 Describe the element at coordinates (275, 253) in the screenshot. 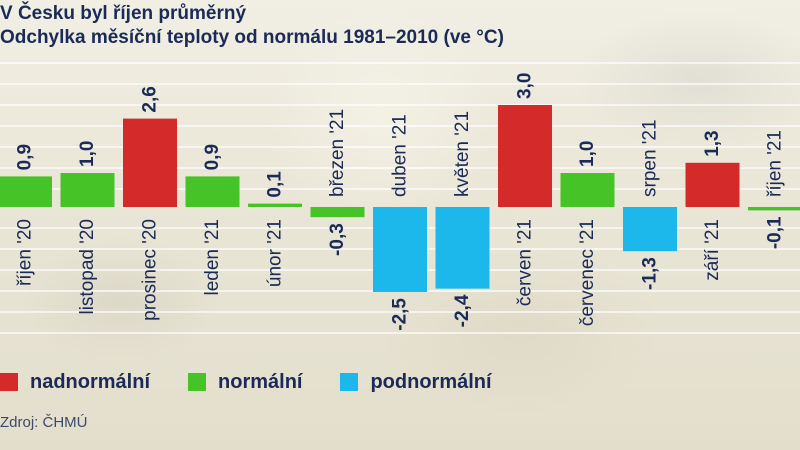

I see `category-label: únor '21` at that location.